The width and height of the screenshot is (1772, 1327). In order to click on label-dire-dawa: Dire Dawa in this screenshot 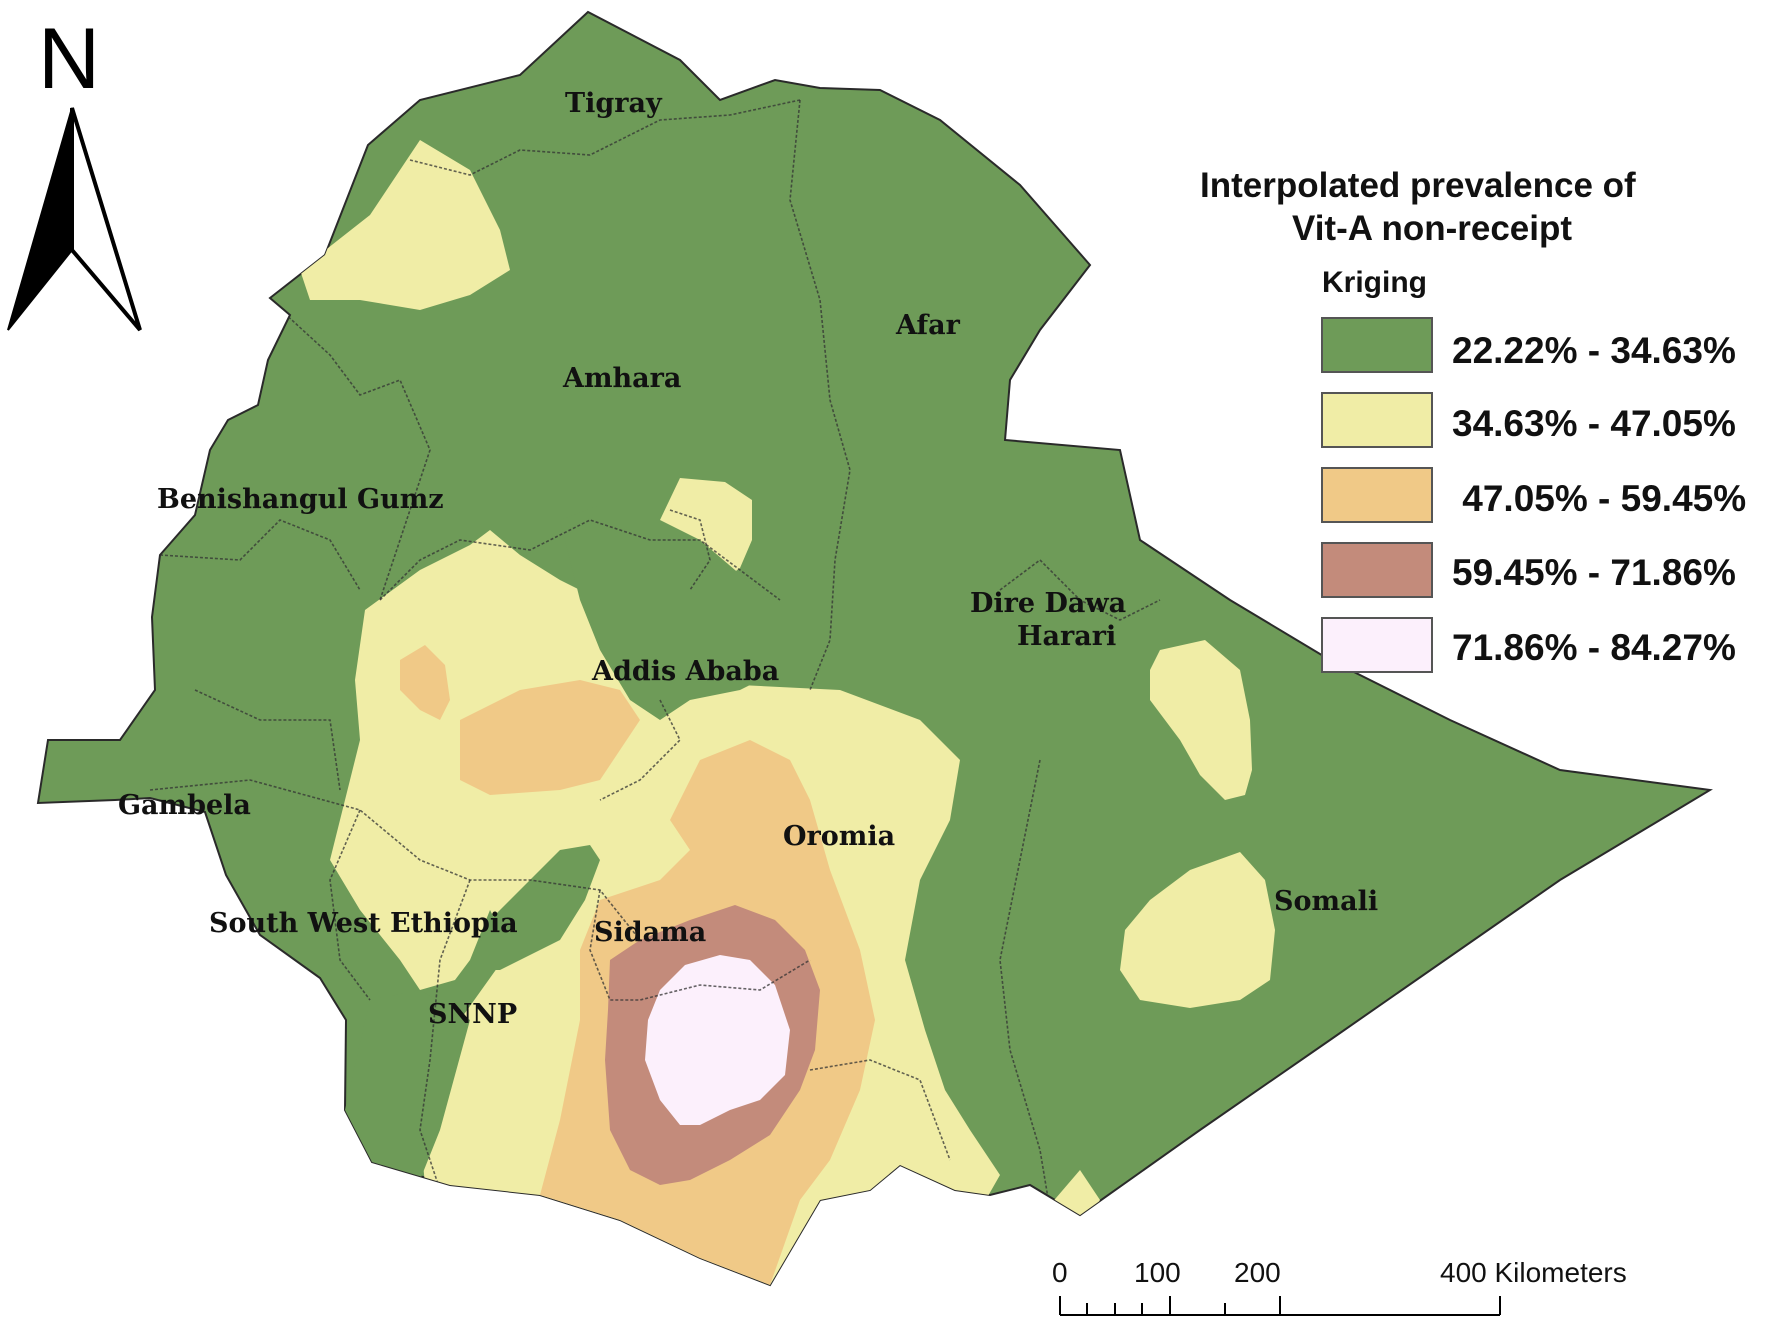, I will do `click(1048, 603)`.